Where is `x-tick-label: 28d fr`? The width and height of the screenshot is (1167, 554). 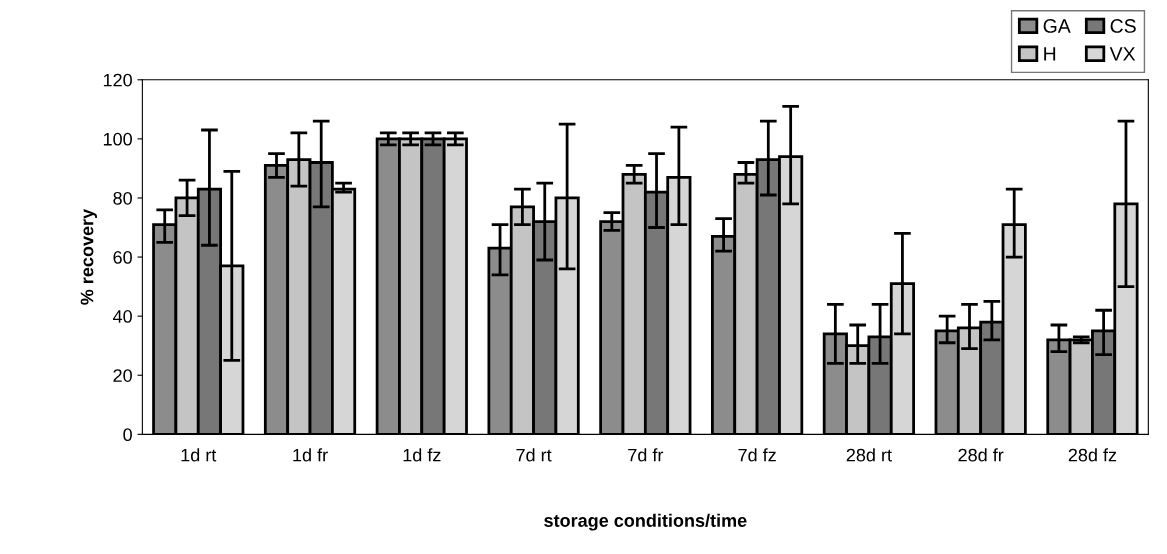 x-tick-label: 28d fr is located at coordinates (981, 455).